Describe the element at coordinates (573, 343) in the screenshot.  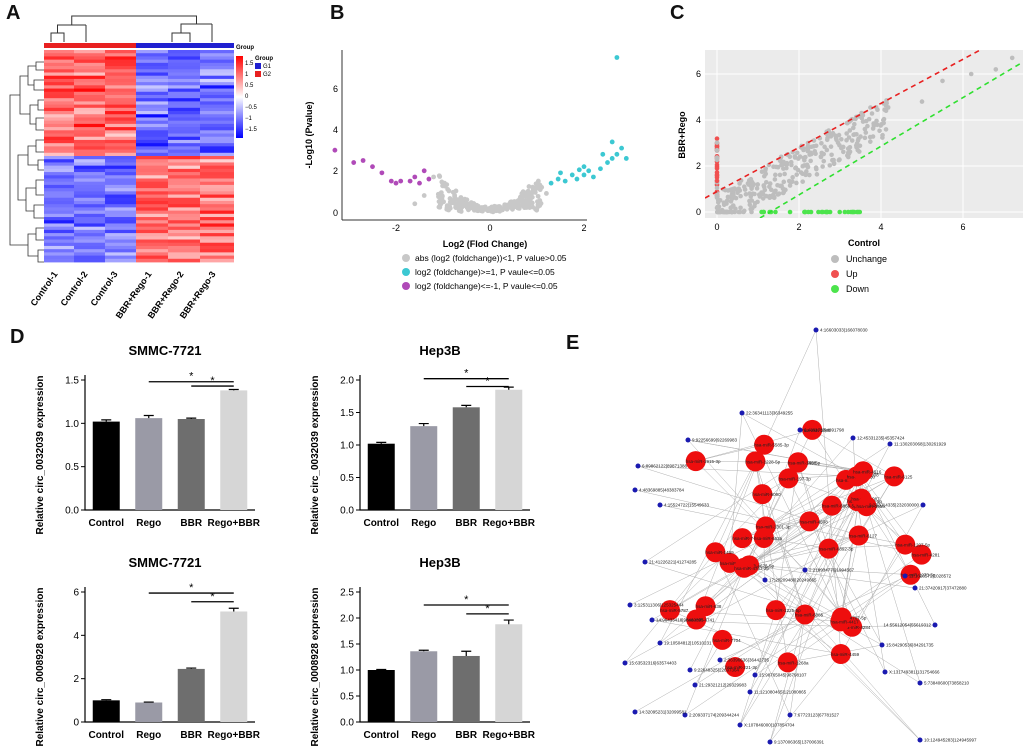
I see `panel-letter-e: E` at that location.